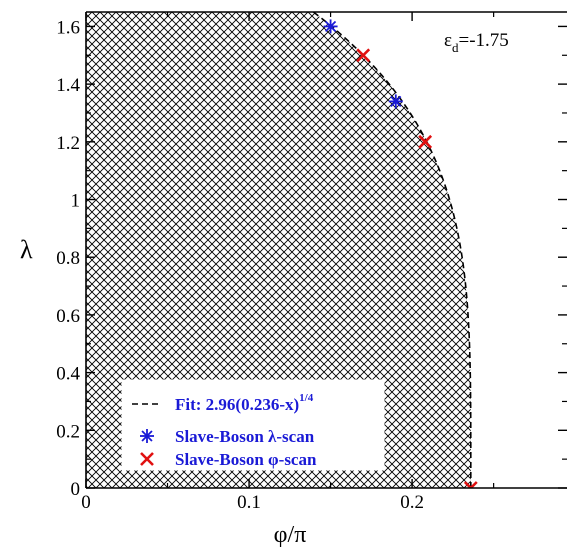  What do you see at coordinates (68, 27) in the screenshot?
I see `y-tick-label: 1.6` at bounding box center [68, 27].